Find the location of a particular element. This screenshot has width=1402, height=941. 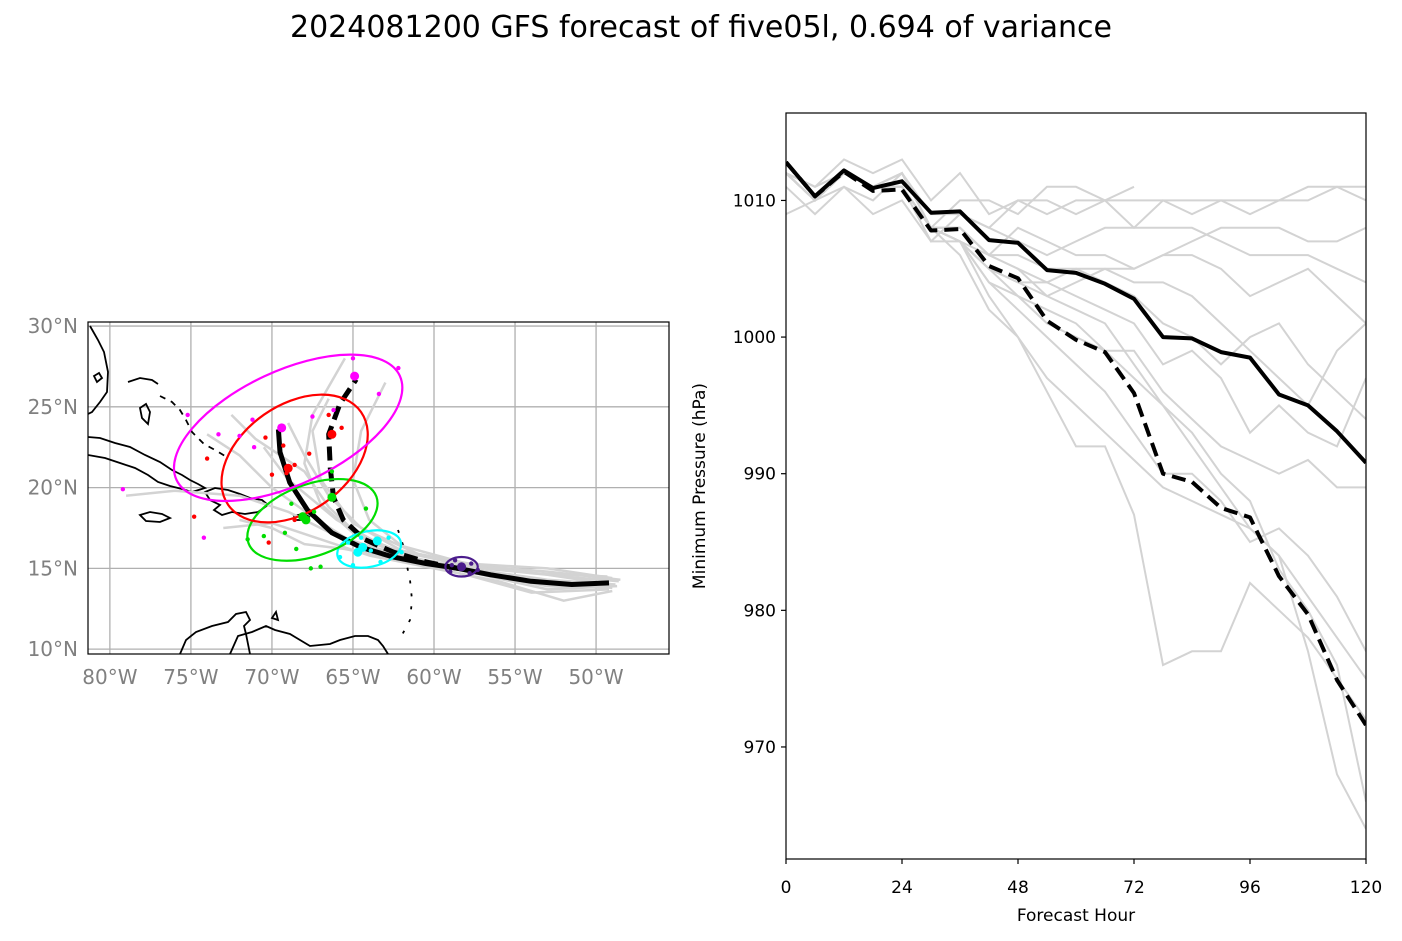

x-tick-label: 0 is located at coordinates (786, 888).